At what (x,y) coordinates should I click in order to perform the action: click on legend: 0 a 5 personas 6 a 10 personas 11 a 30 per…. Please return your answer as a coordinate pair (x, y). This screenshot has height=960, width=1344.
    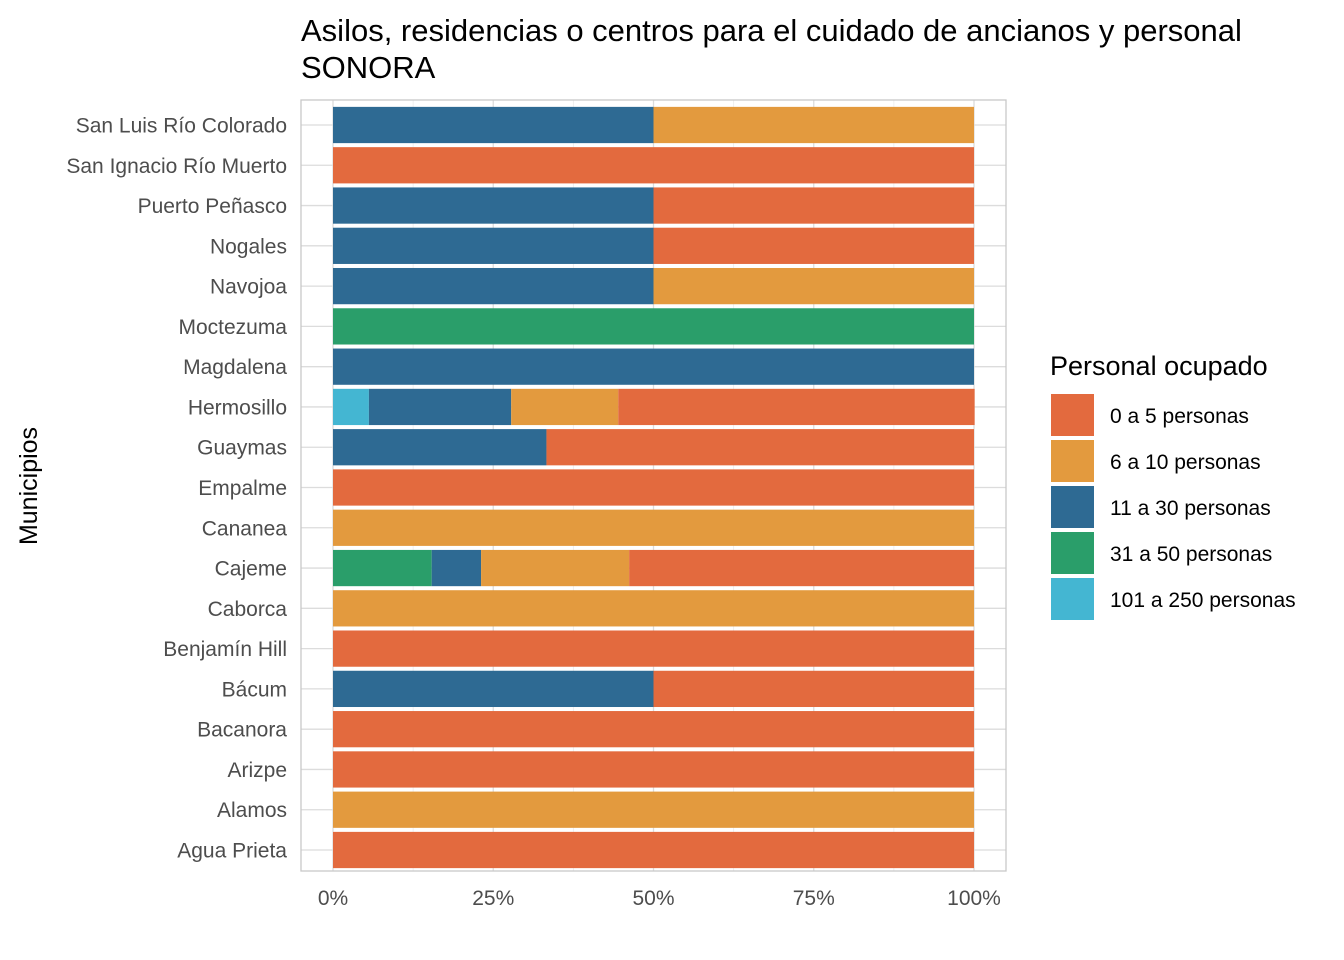
    Looking at the image, I should click on (1173, 507).